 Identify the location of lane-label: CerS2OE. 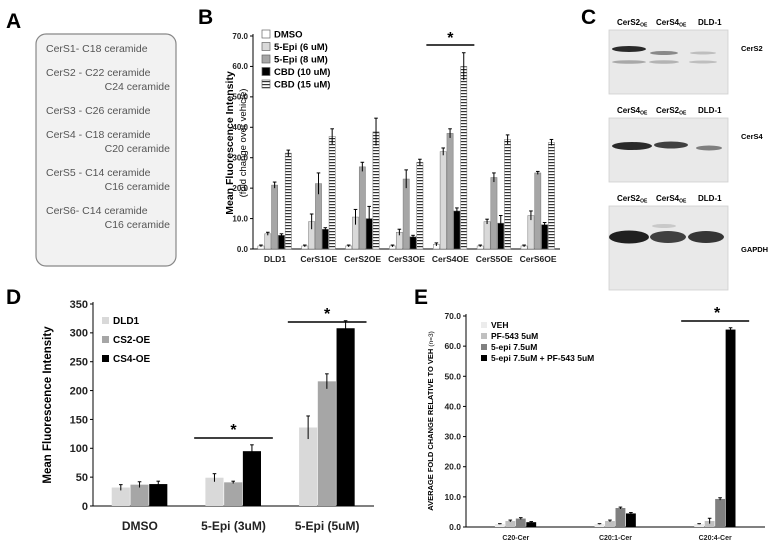
(671, 111).